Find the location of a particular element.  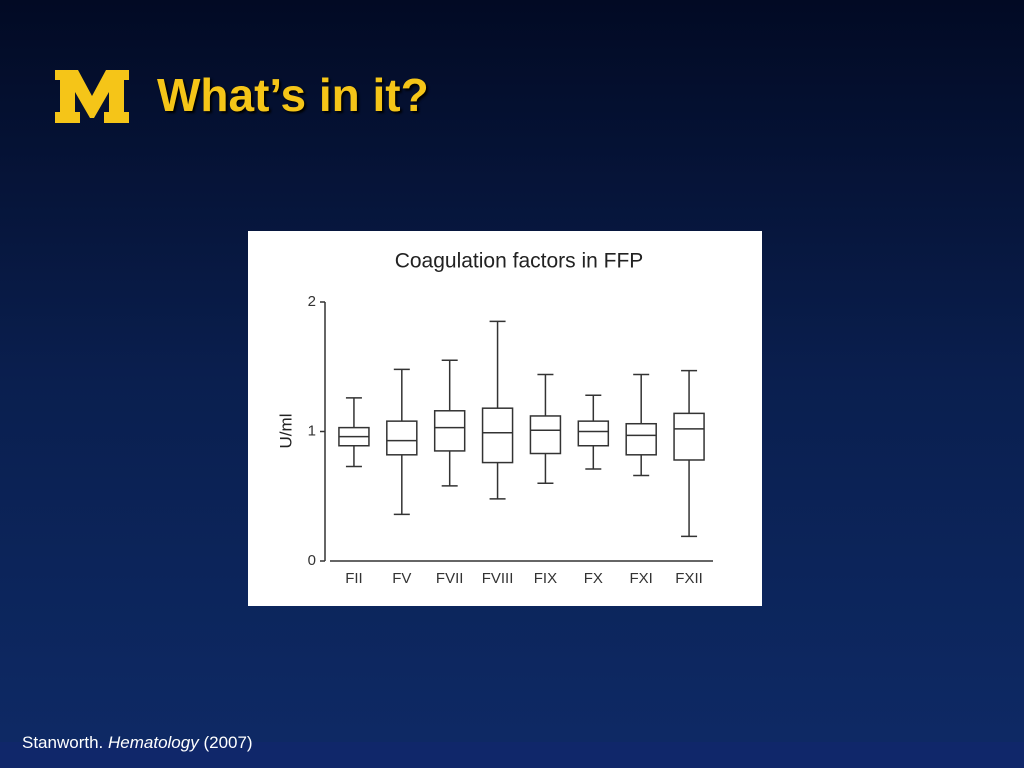

logo is located at coordinates (92, 96).